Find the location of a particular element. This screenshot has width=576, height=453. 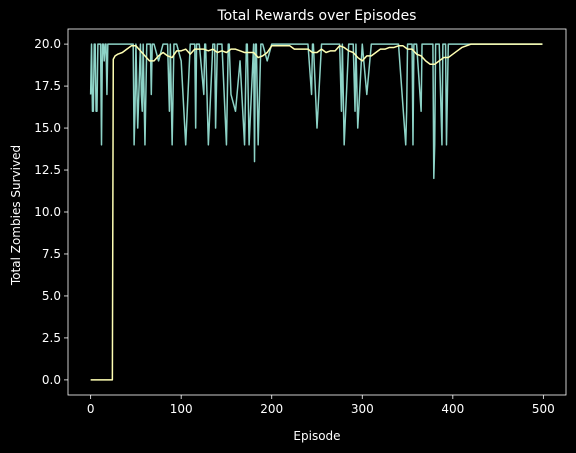

y-tick-label: 5.0 is located at coordinates (51, 296).